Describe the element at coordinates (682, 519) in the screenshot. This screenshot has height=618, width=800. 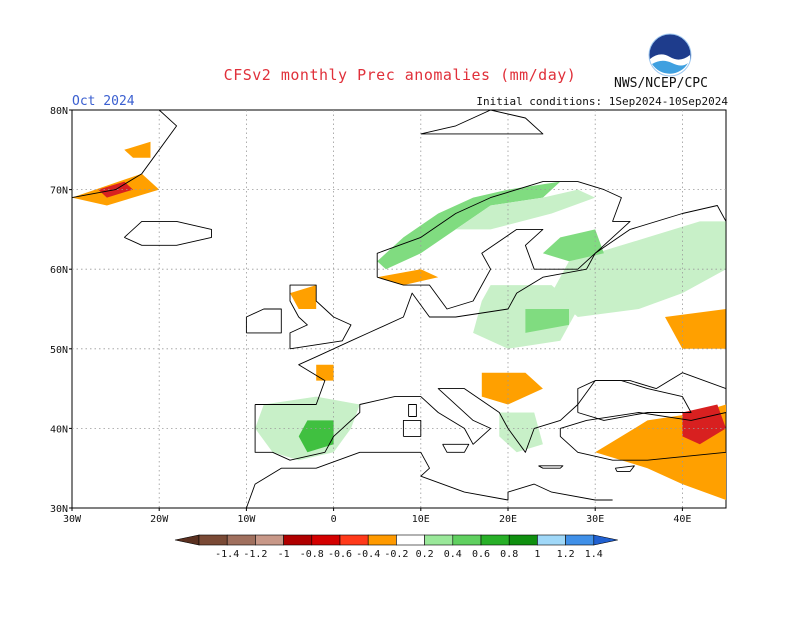
I see `longitude-tick-label: 40E` at that location.